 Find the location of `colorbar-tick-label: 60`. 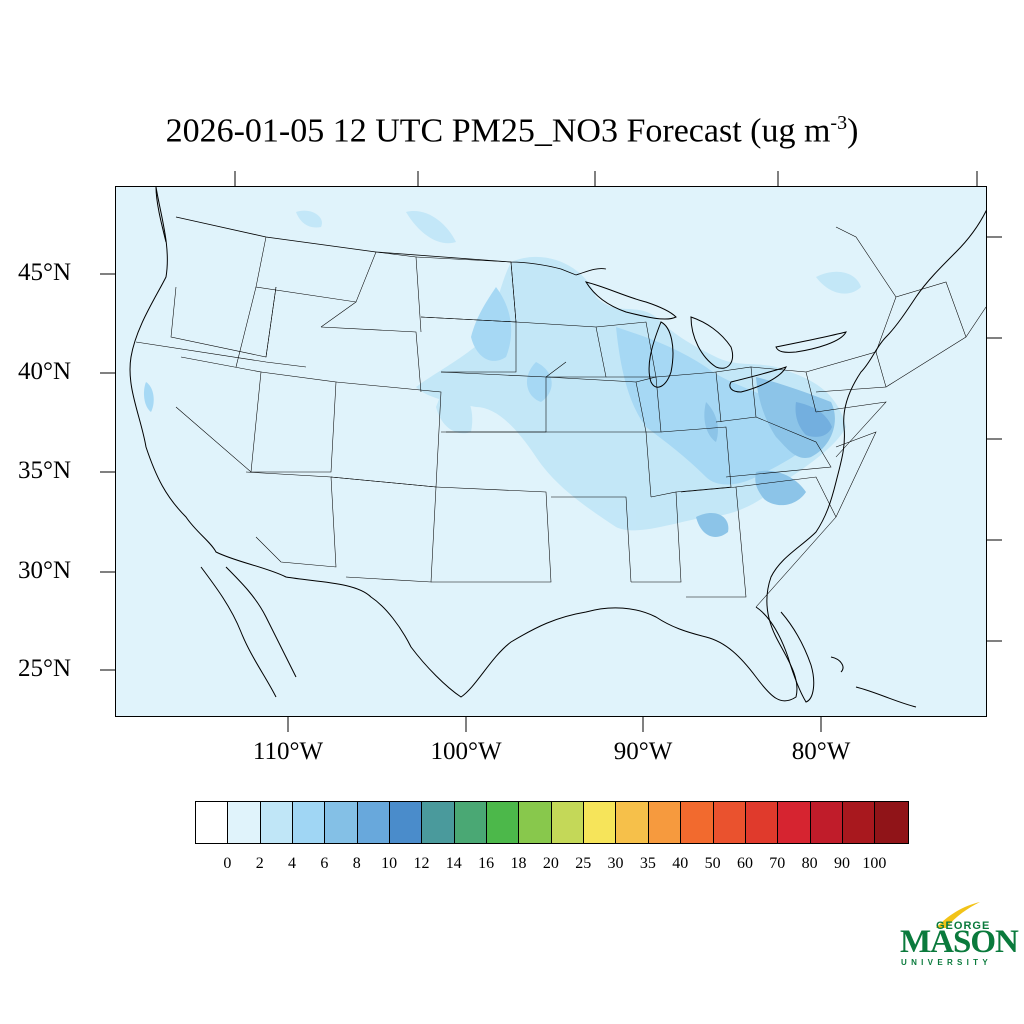

colorbar-tick-label: 60 is located at coordinates (744, 863).